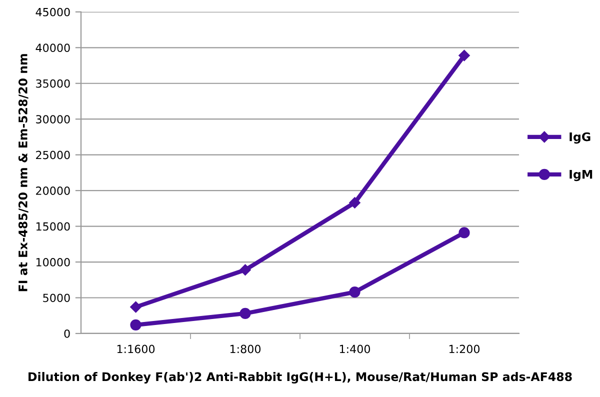  I want to click on y-tick-label: 25000, so click(53, 155).